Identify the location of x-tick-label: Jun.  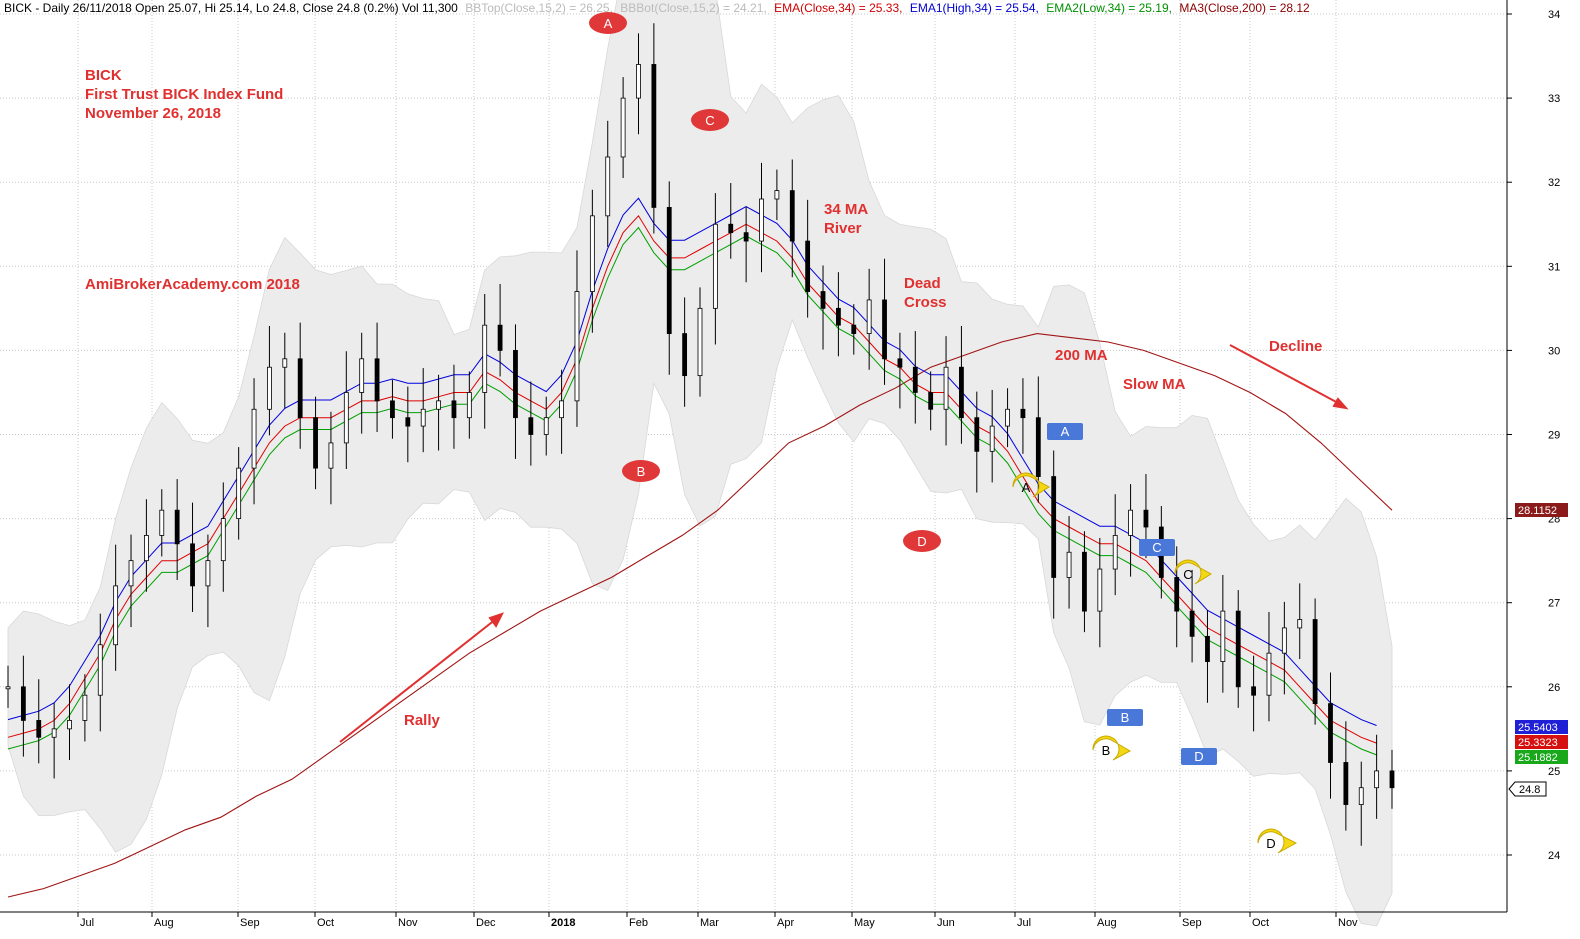
(946, 923).